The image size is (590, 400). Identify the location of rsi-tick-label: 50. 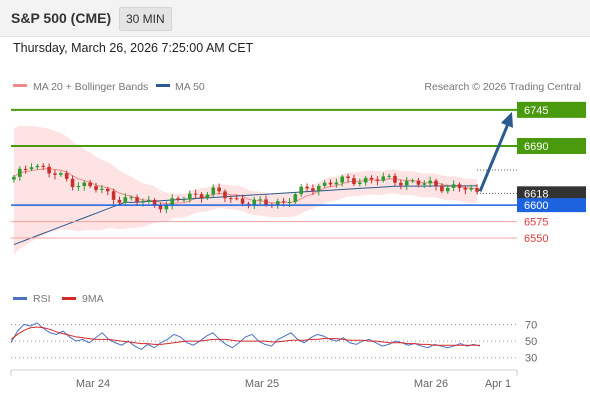
(531, 342).